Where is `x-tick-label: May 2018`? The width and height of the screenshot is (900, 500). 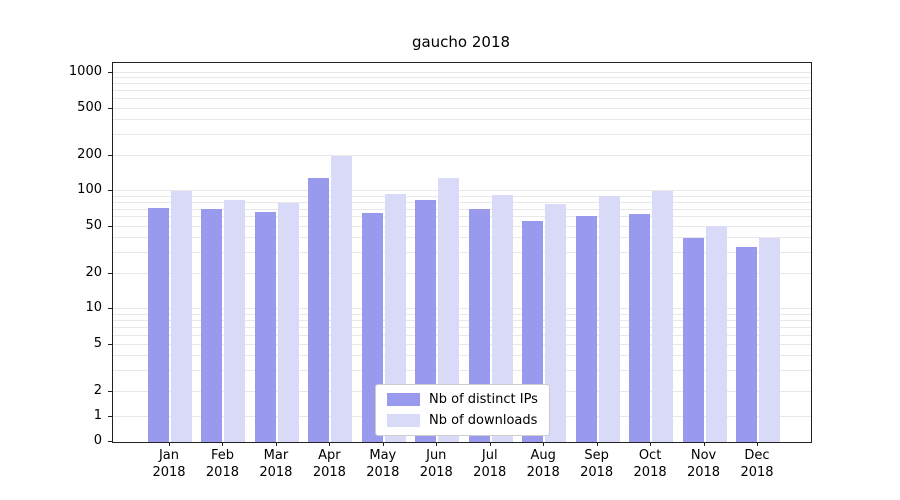
x-tick-label: May 2018 is located at coordinates (383, 464).